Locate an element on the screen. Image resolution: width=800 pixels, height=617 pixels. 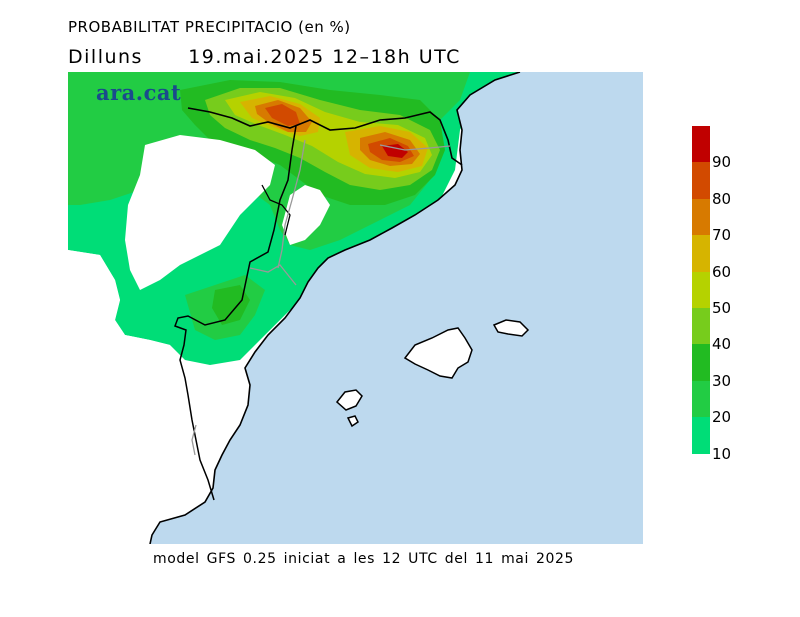
legend-label: 10 is located at coordinates (722, 453).